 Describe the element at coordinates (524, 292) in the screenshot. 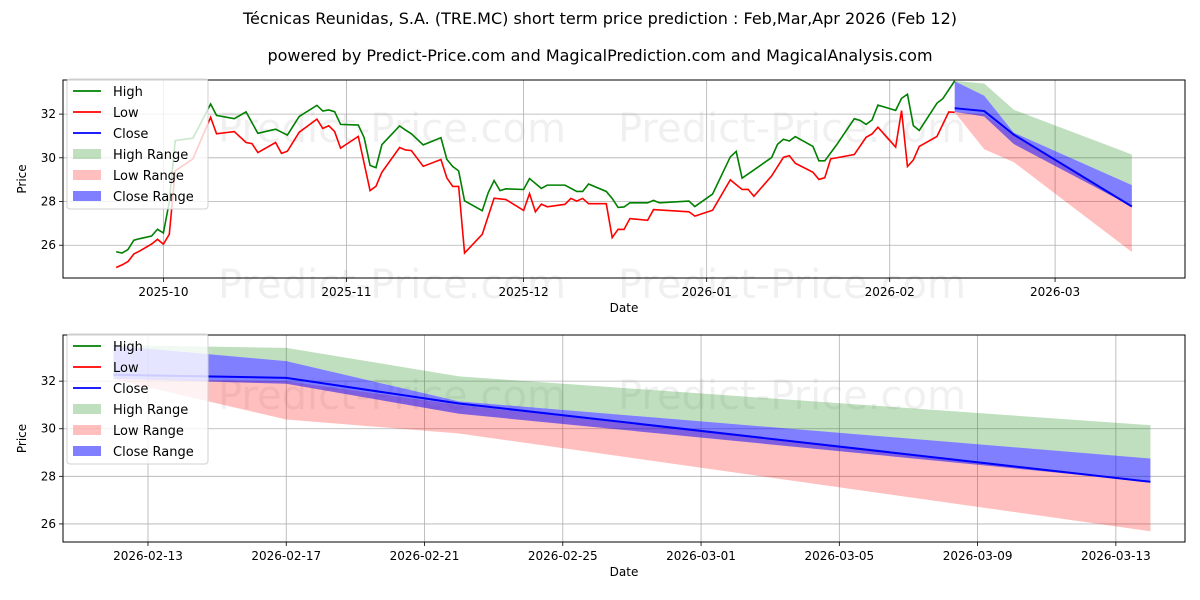

I see `x-tick-label: 2025-12` at that location.